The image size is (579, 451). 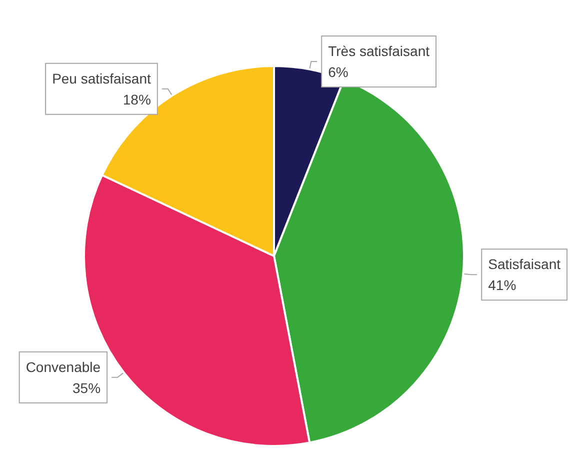 I want to click on slice-label: Convenable, so click(x=63, y=366).